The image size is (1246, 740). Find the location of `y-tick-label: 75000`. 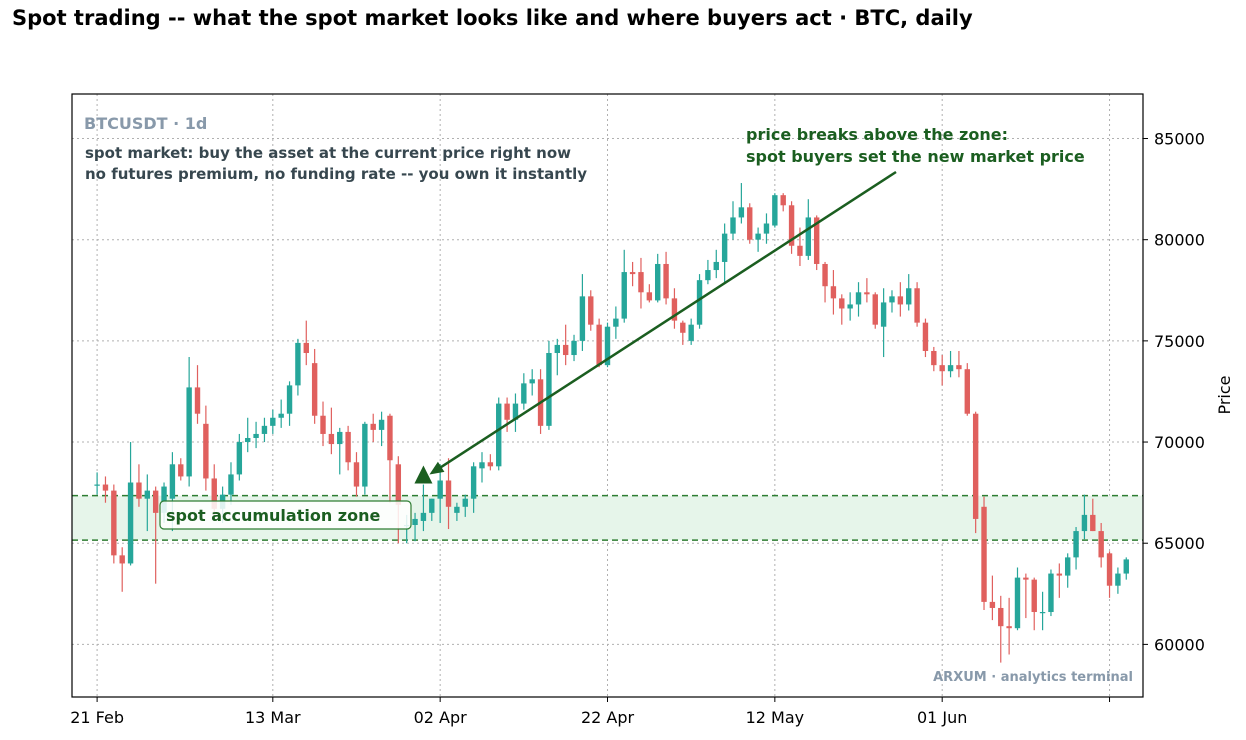

y-tick-label: 75000 is located at coordinates (1179, 341).